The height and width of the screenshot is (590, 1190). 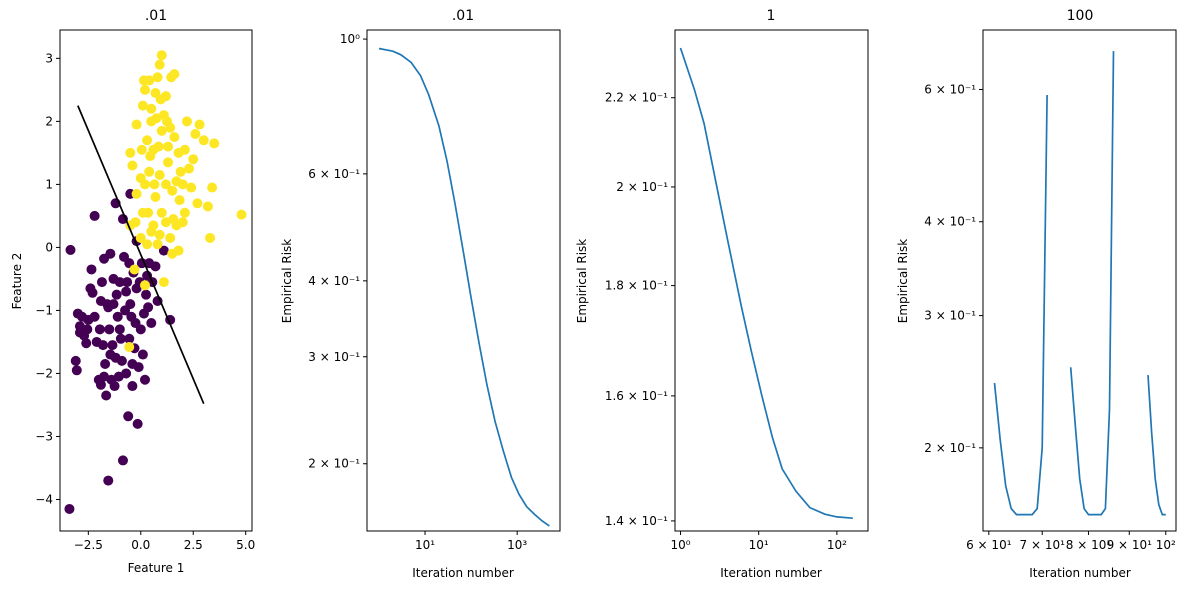 What do you see at coordinates (636, 286) in the screenshot?
I see `y-tick-label: 1.8 × 10⁻¹` at bounding box center [636, 286].